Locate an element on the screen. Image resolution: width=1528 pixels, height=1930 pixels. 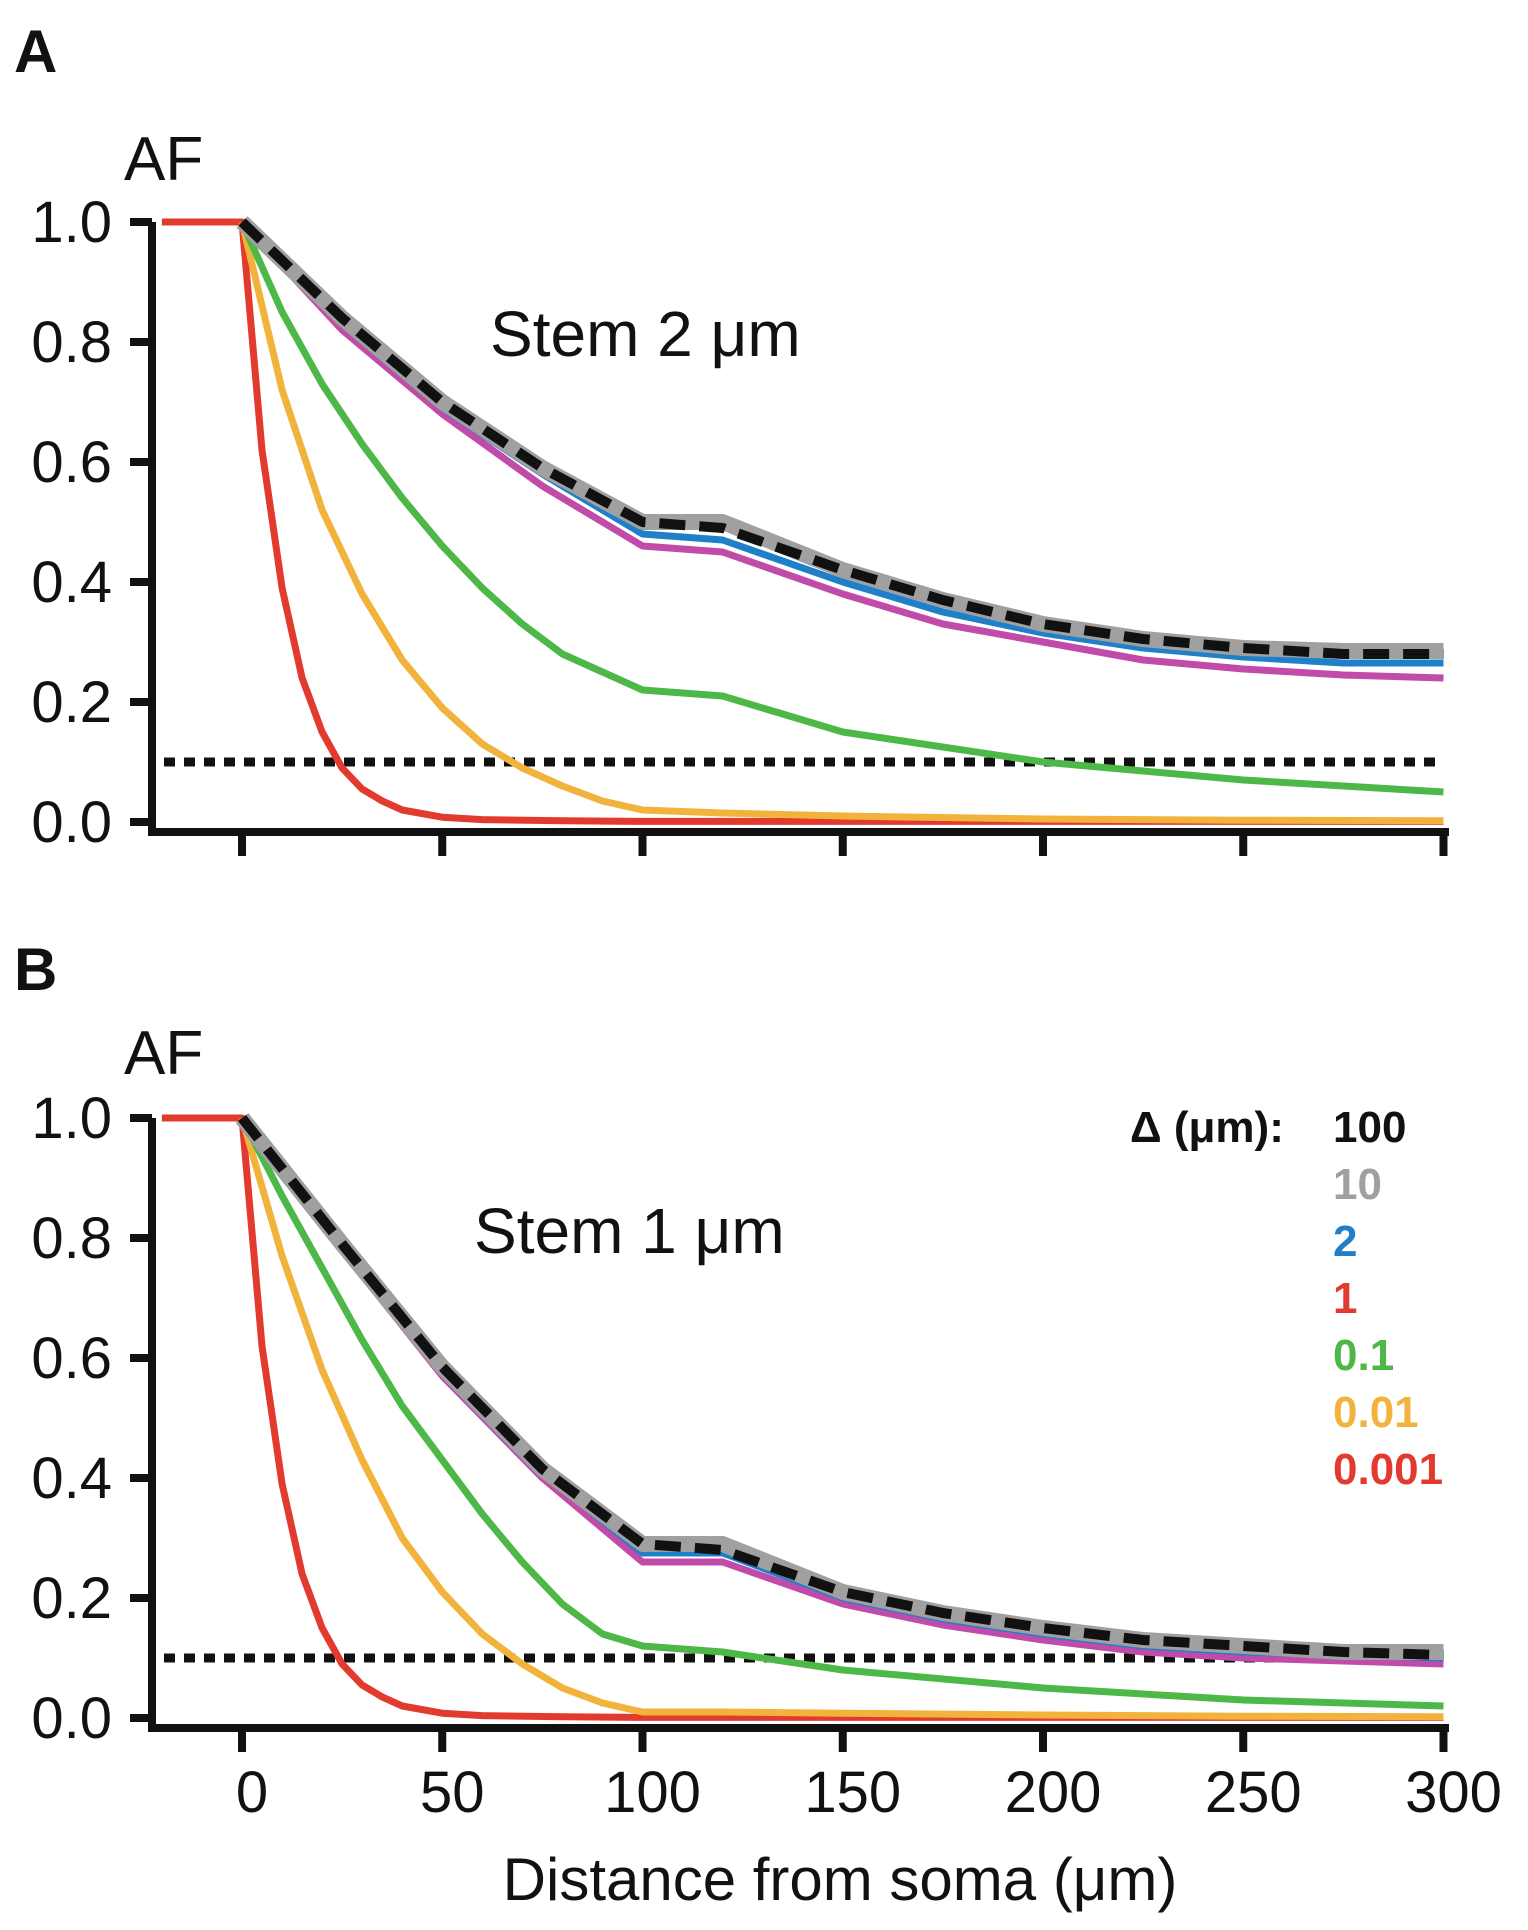
legend-entry-10: 10 is located at coordinates (1357, 1184).